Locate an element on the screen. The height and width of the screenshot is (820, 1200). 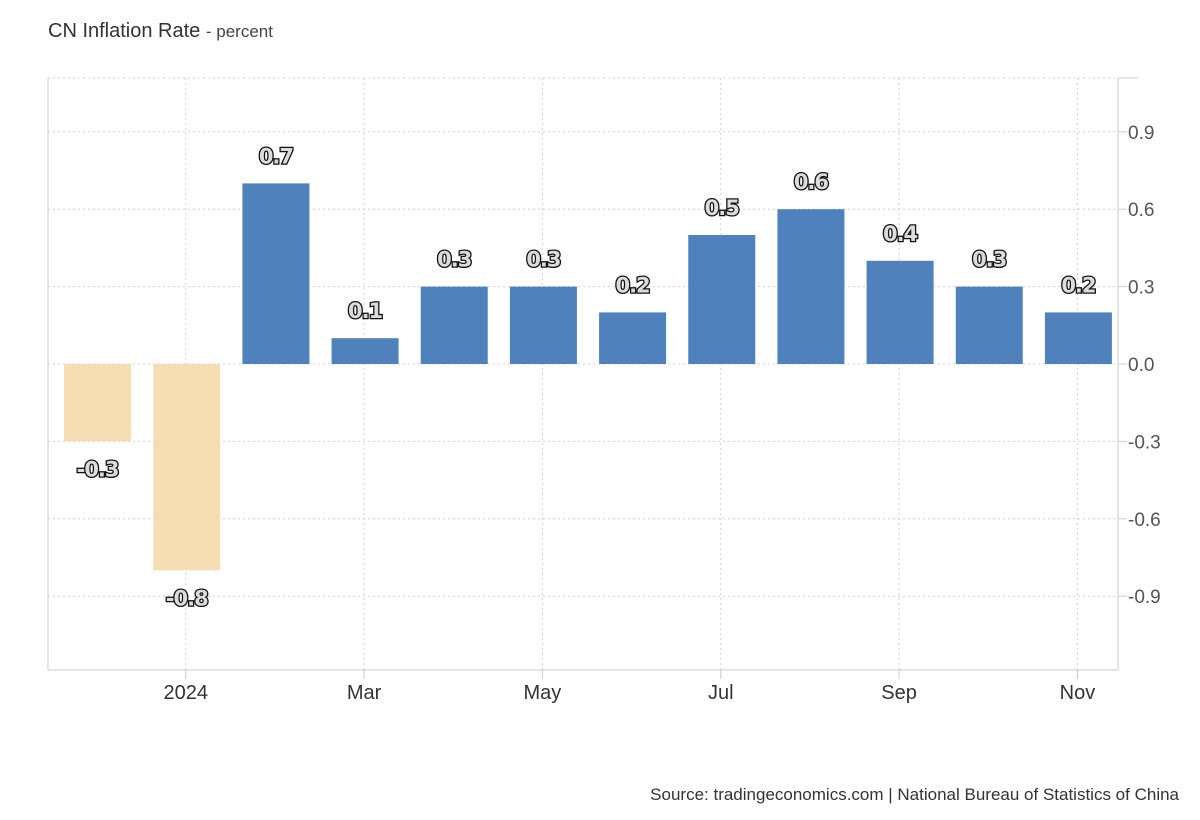
chart-subtitle: - percent is located at coordinates (239, 31).